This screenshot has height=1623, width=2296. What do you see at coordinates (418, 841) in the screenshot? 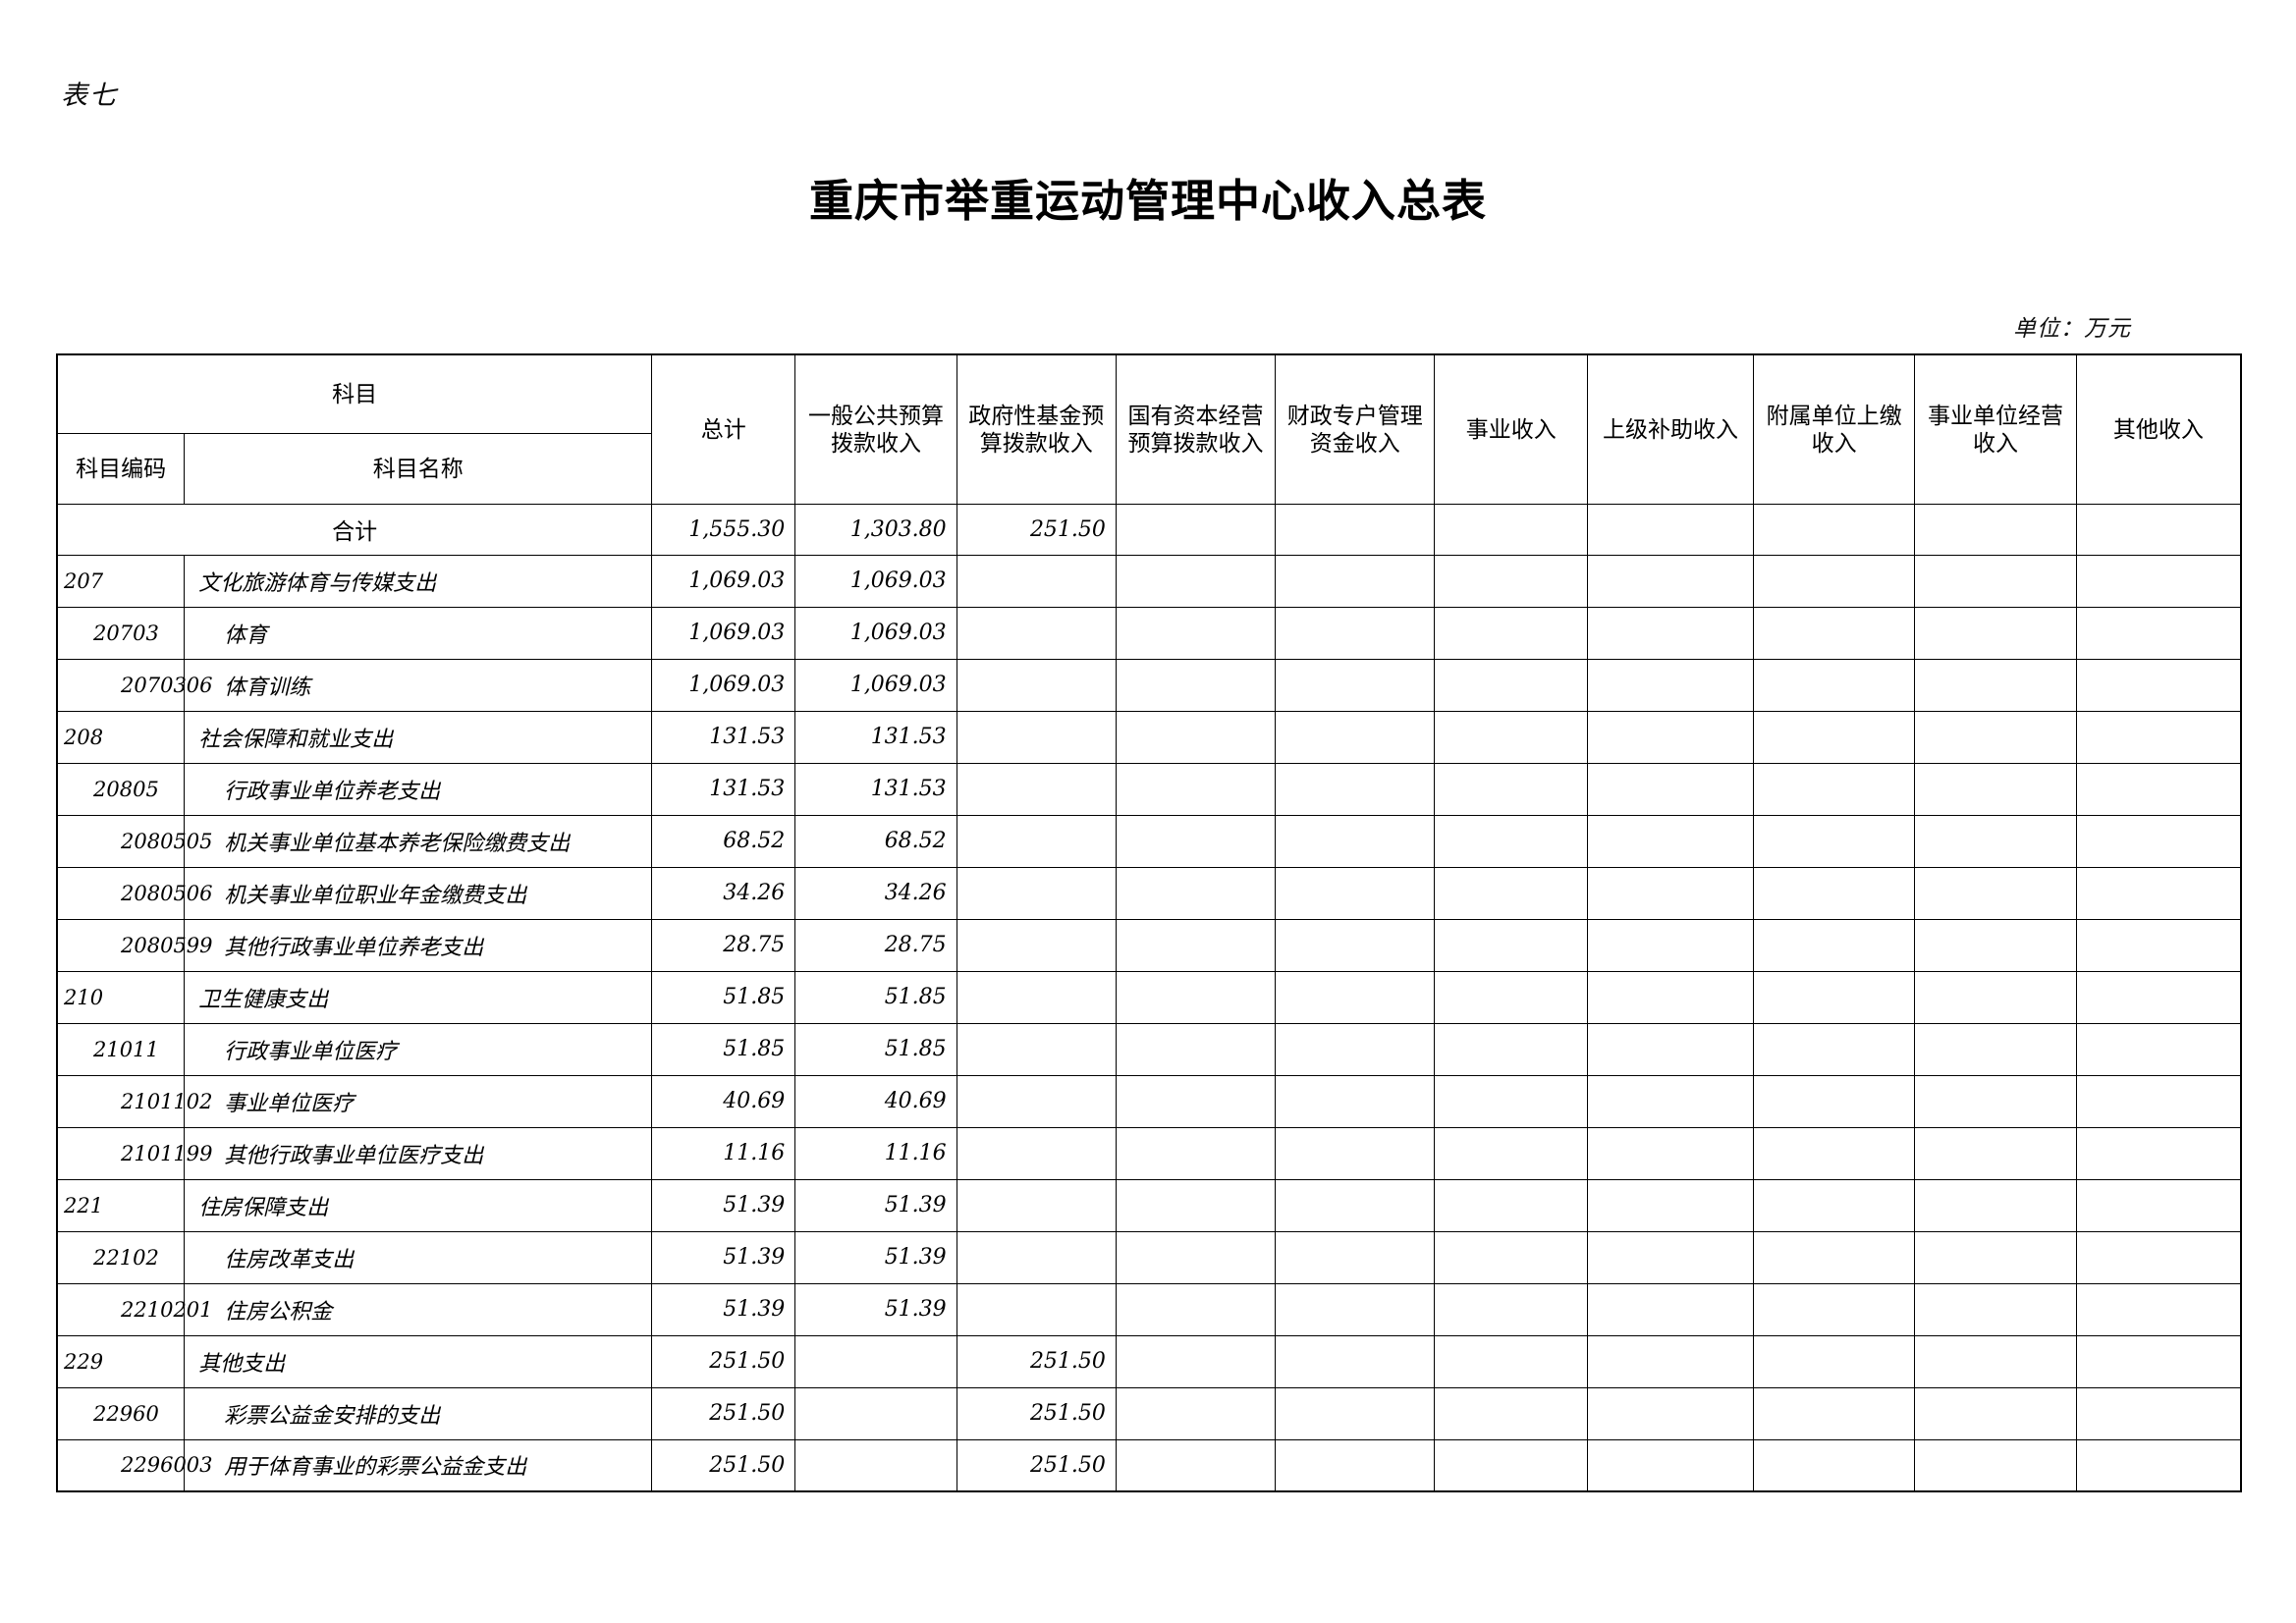
I see `cell-subject-name: 机关事业单位基本养老保险缴费支出` at bounding box center [418, 841].